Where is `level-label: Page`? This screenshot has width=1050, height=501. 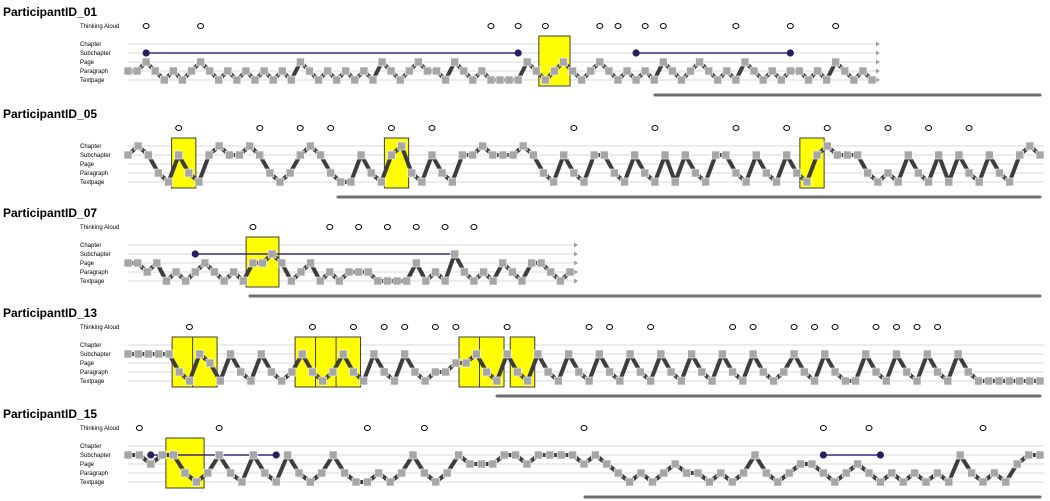
level-label: Page is located at coordinates (87, 364).